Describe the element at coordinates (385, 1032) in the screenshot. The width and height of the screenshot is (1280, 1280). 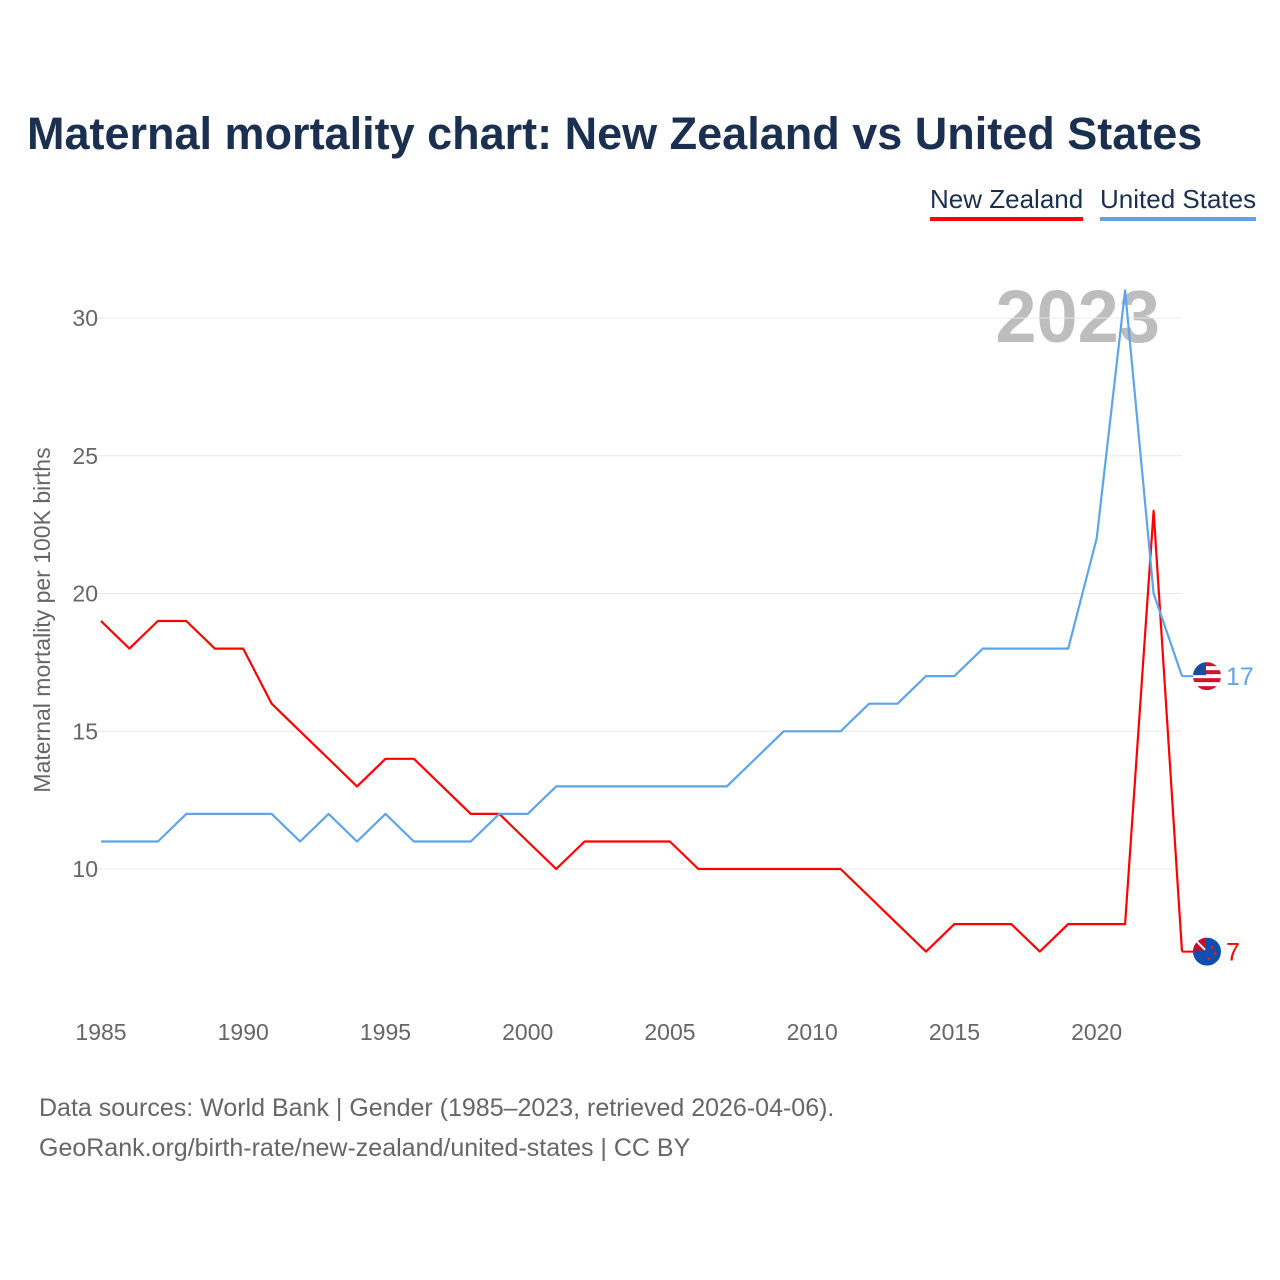
I see `x-tick-label: 1995` at that location.